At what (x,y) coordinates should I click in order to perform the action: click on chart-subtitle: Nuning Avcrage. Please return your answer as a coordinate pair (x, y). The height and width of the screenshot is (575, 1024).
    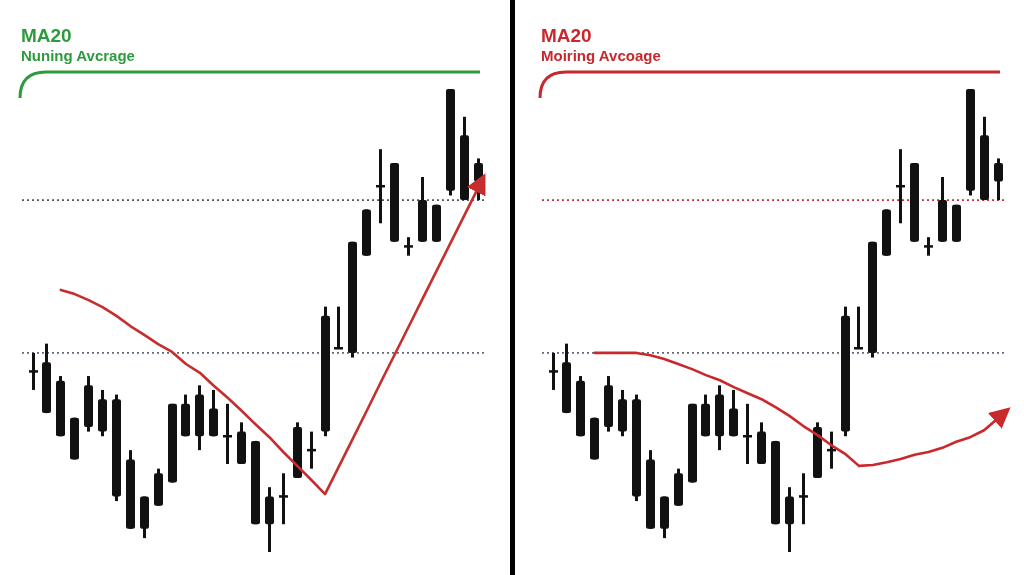
    Looking at the image, I should click on (78, 55).